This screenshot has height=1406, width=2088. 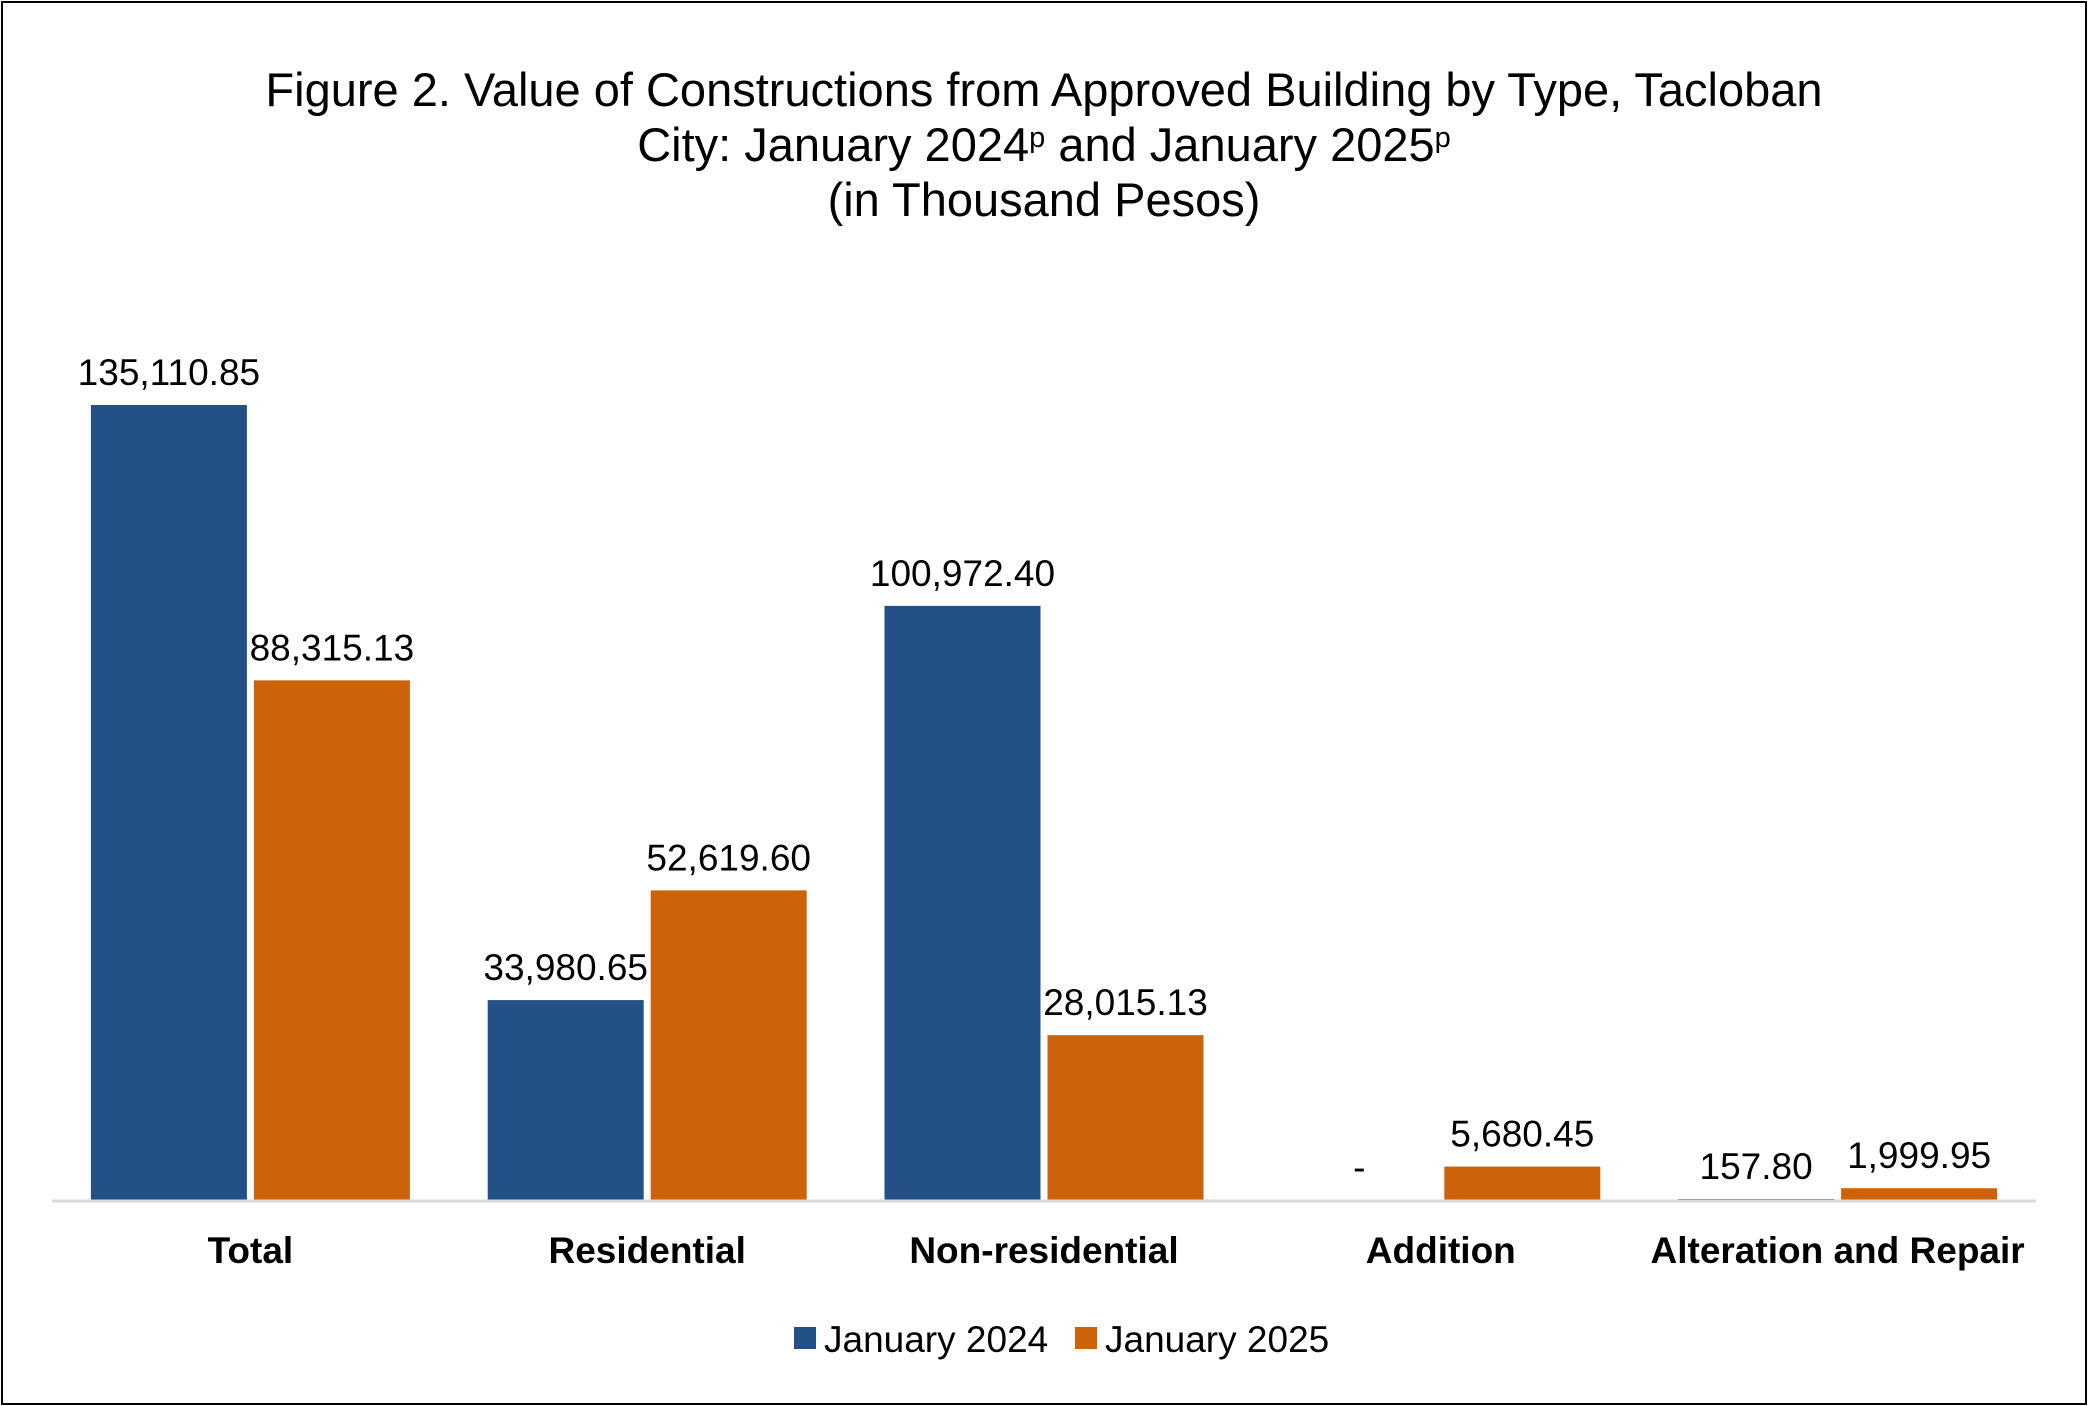 I want to click on x-tick-label-total: Total, so click(x=251, y=1250).